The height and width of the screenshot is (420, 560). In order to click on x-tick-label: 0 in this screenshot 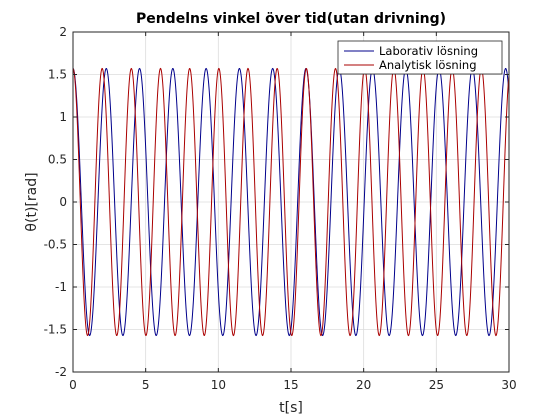, I will do `click(73, 385)`.